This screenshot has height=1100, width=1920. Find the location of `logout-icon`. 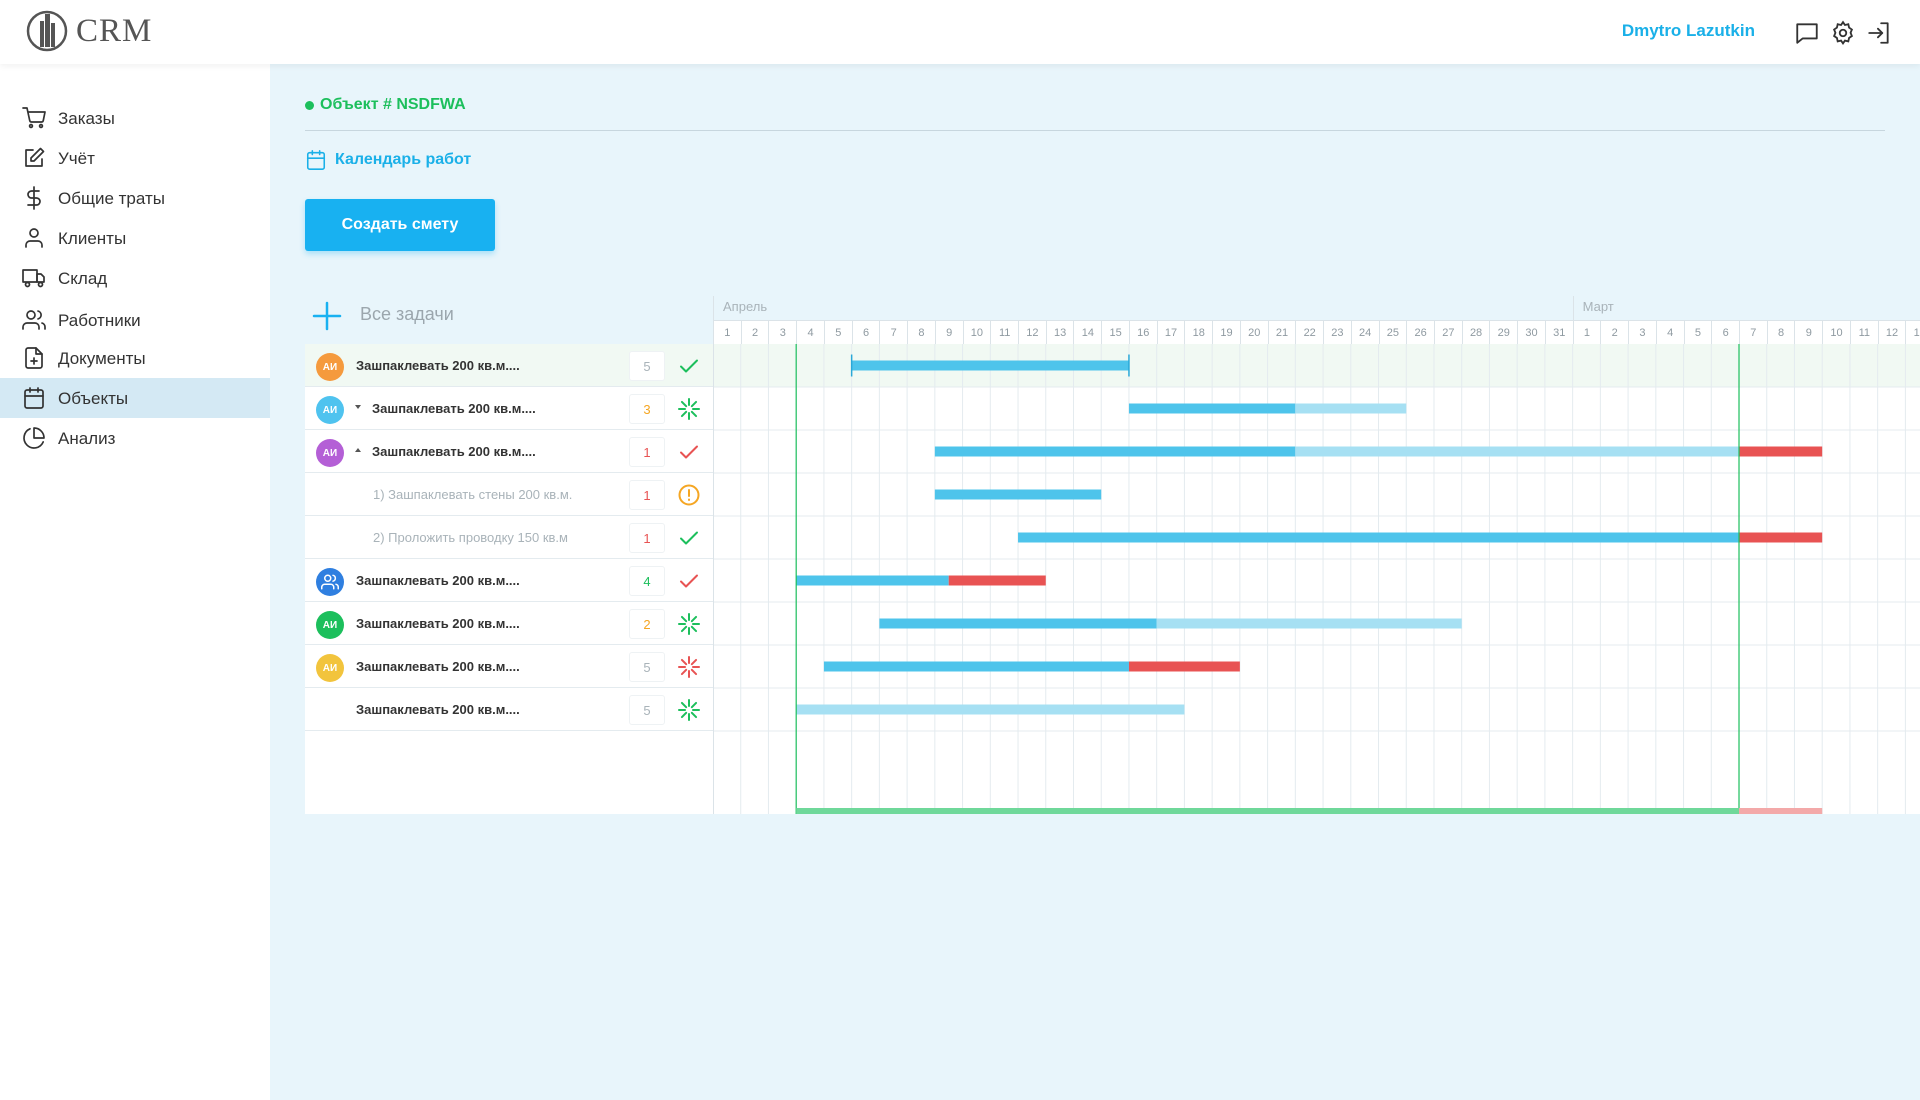

logout-icon is located at coordinates (1879, 33).